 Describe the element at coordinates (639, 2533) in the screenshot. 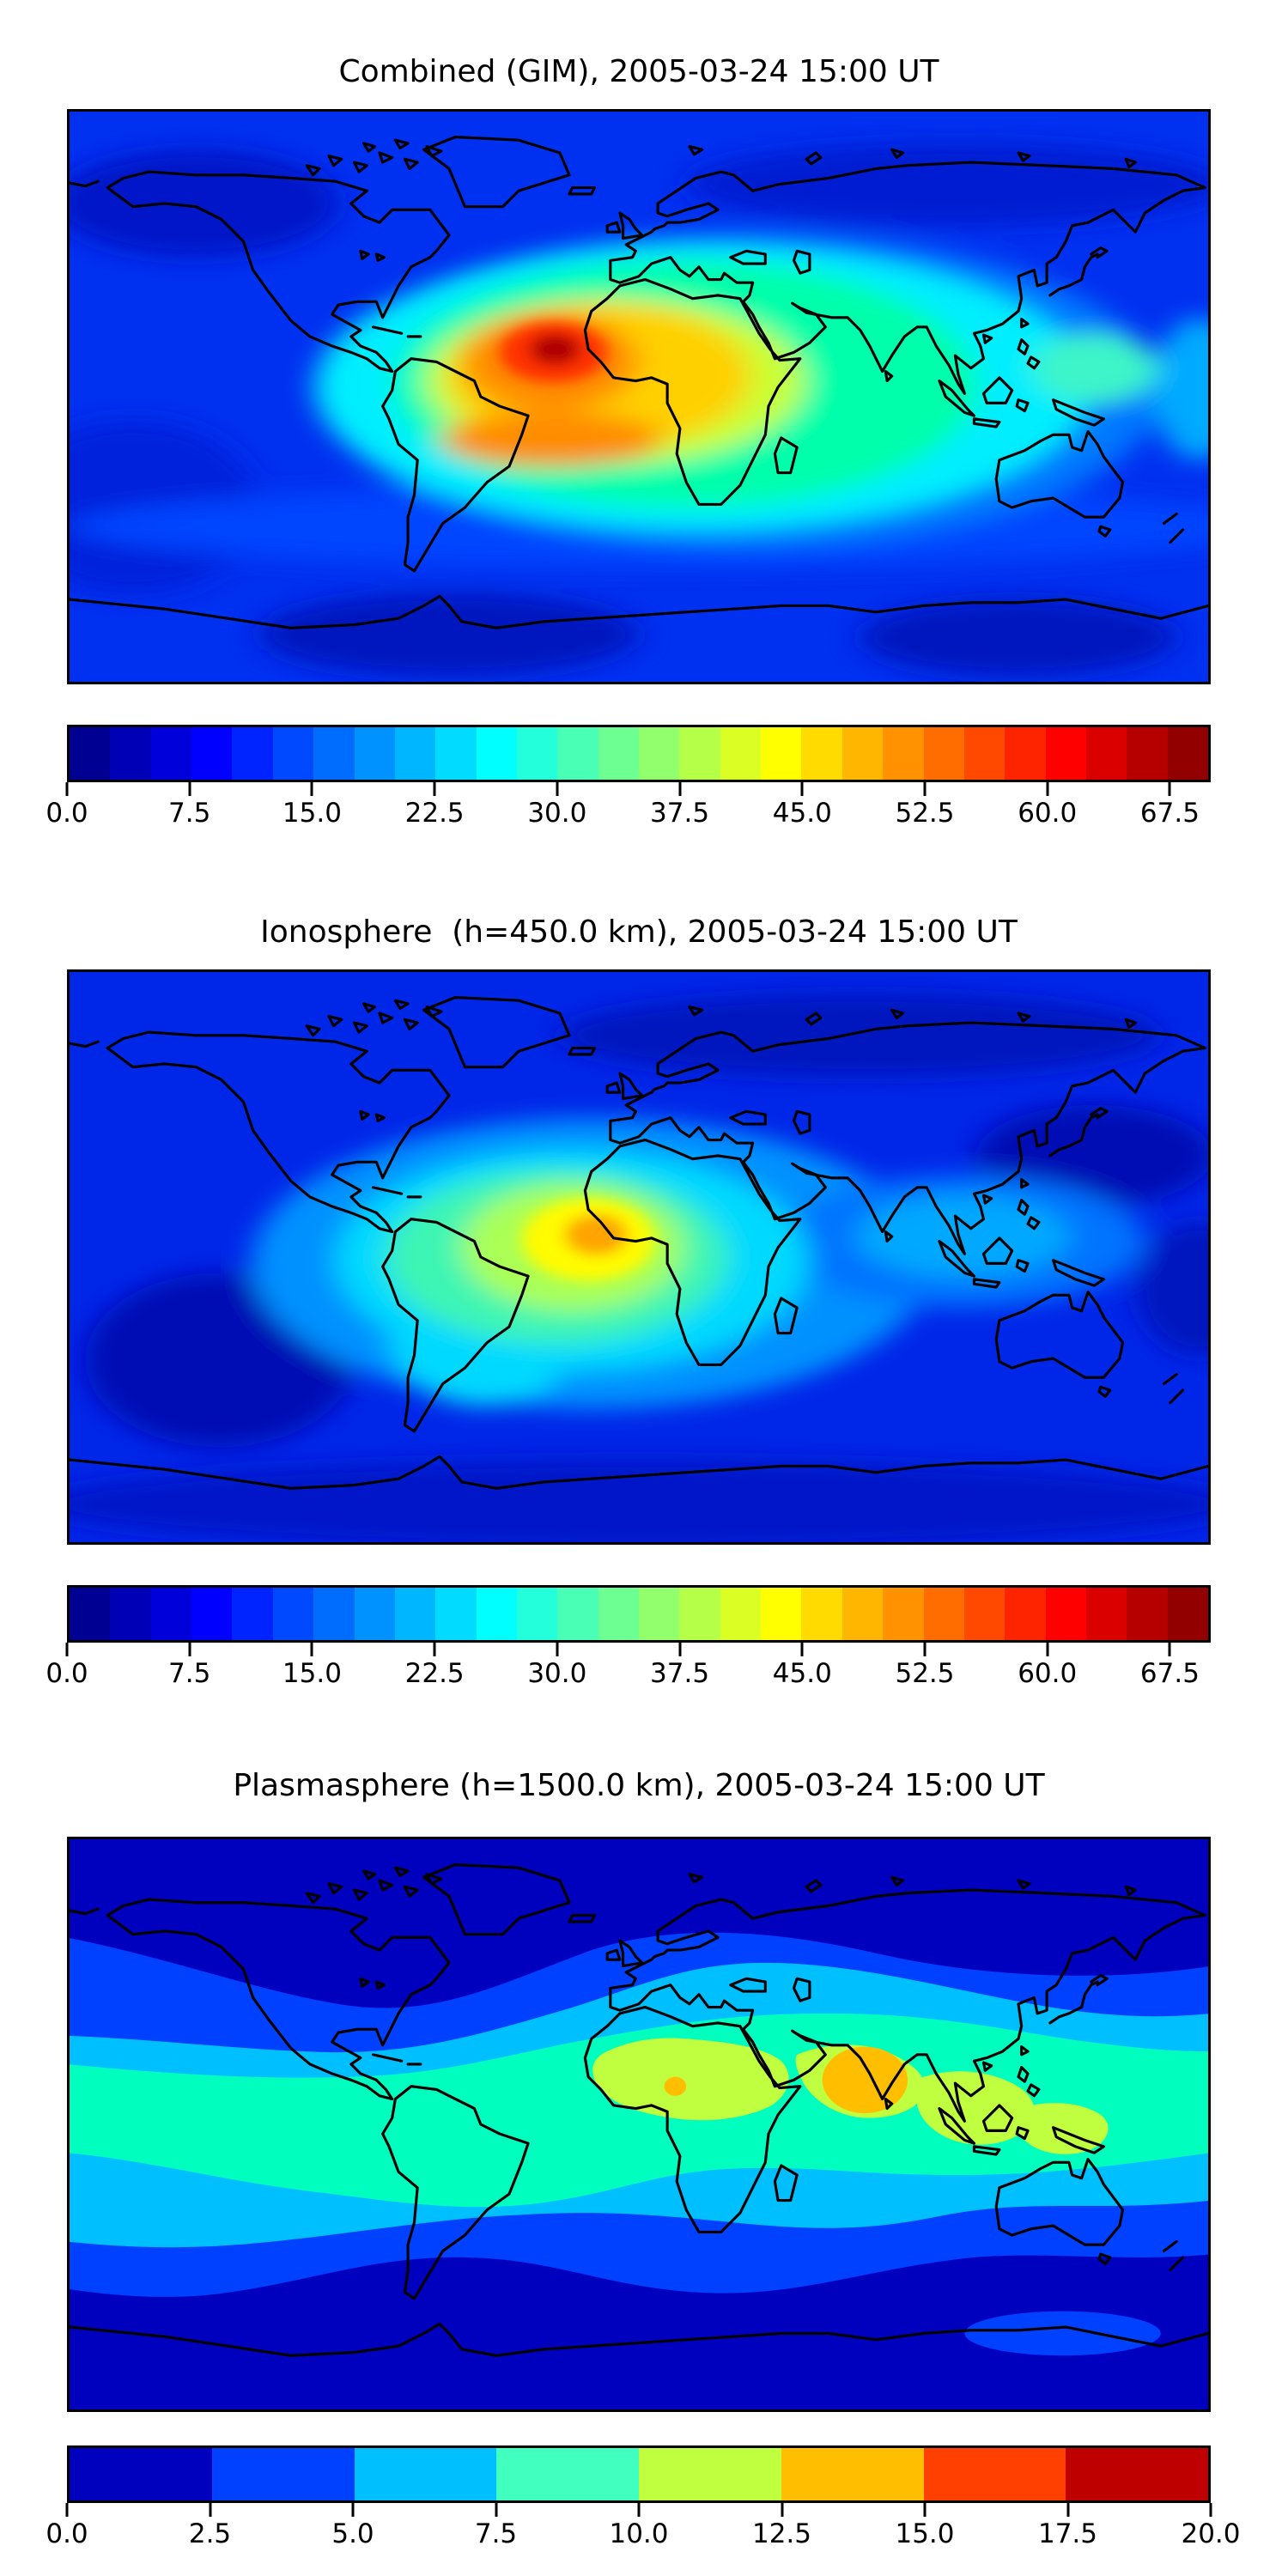

I see `colorbar-tick-label: 10.0` at that location.